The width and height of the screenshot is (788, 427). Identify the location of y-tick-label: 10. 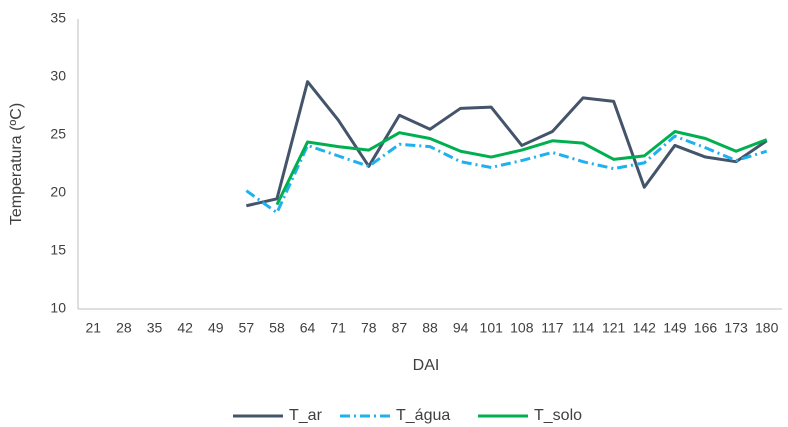
(58, 308).